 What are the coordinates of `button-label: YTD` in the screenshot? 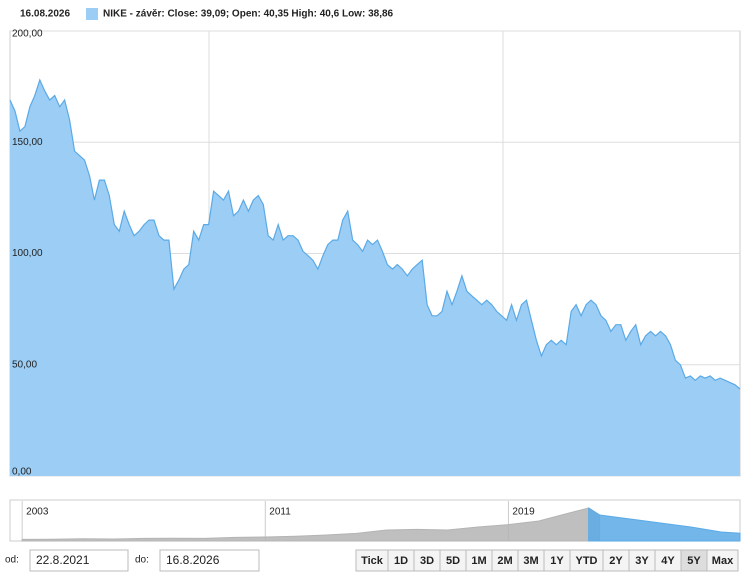 It's located at (587, 561).